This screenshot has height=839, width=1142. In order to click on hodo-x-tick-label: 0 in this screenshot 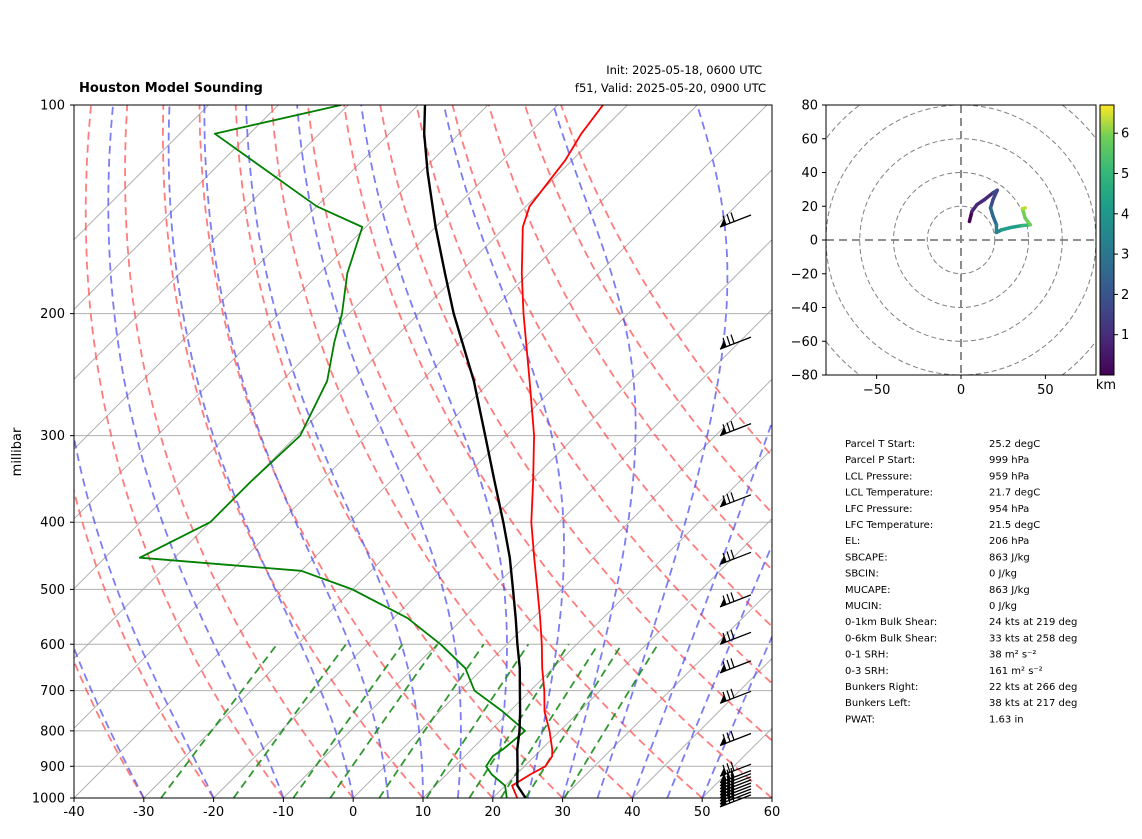, I will do `click(961, 390)`.